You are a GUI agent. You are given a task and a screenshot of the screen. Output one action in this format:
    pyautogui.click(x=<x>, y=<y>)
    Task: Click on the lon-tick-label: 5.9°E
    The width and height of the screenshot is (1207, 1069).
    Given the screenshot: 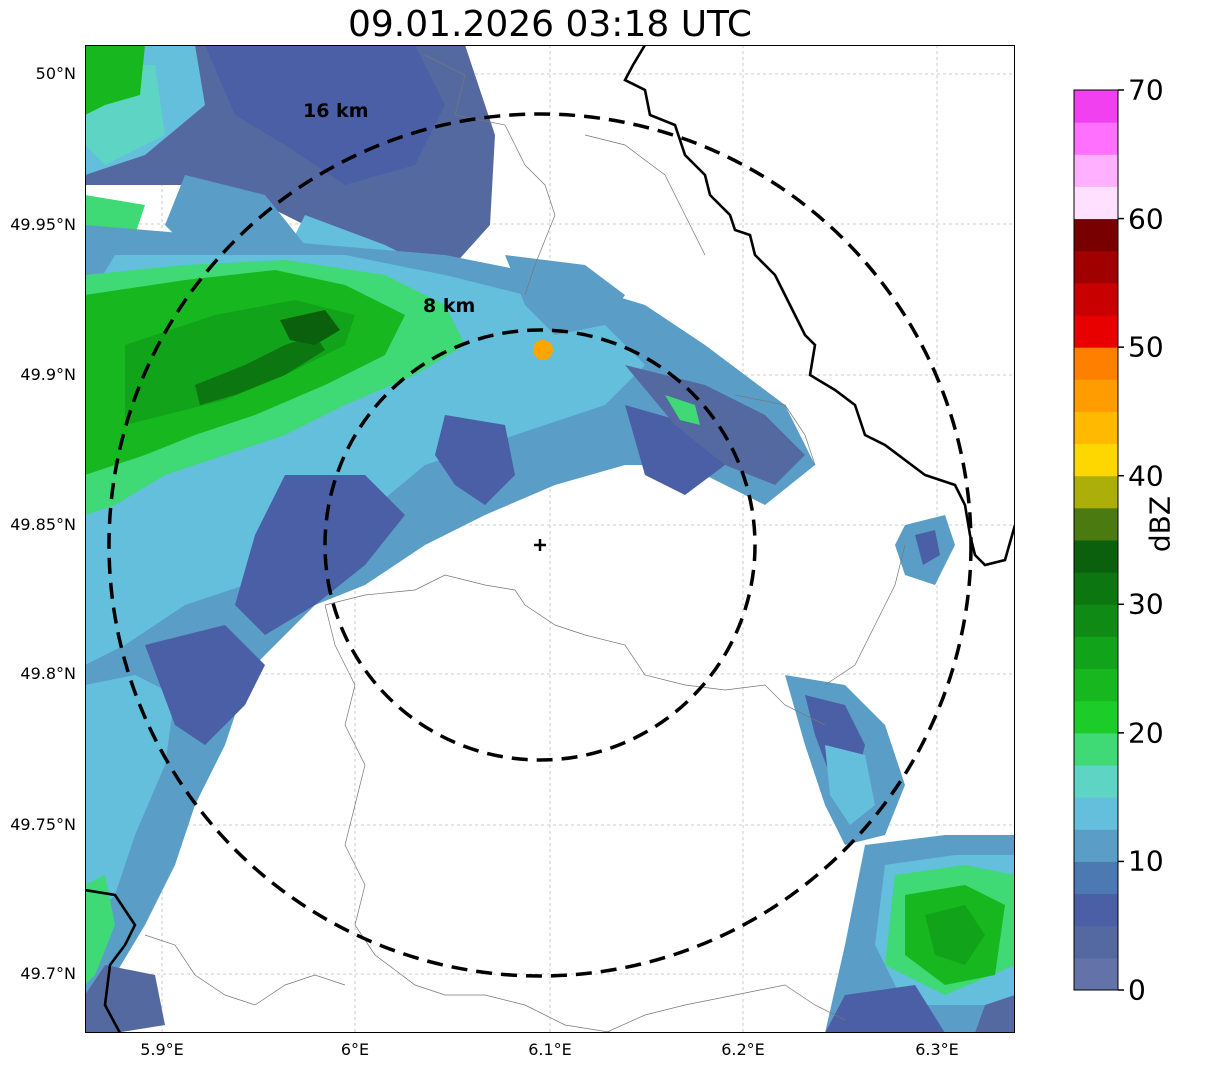 What is the action you would take?
    pyautogui.click(x=162, y=1049)
    